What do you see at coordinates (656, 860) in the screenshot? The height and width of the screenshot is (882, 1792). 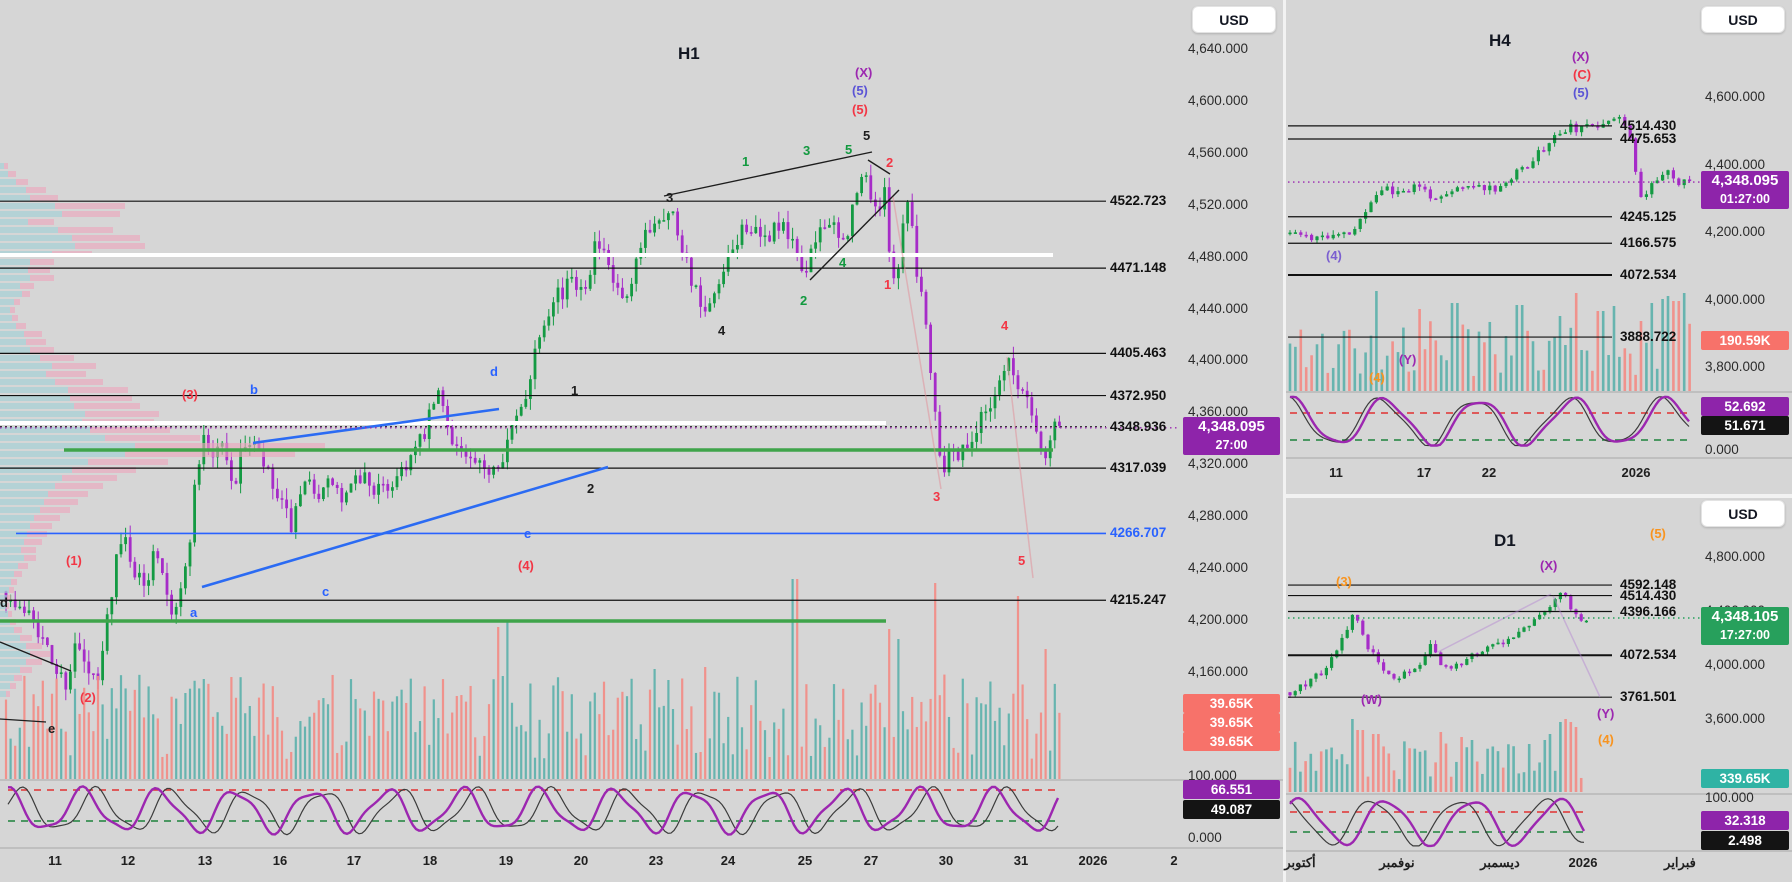 I see `time-axis-label: 23` at bounding box center [656, 860].